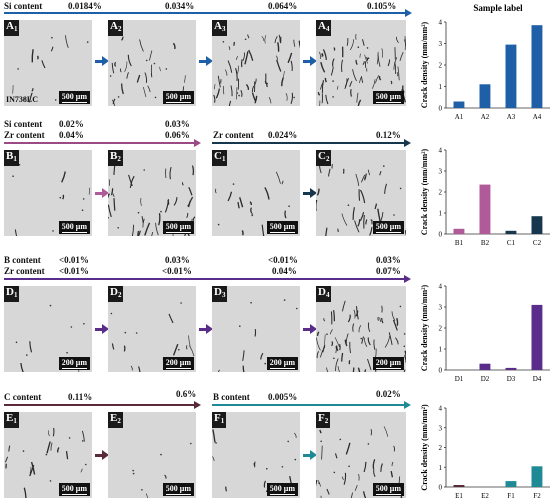 This screenshot has width=554, height=501. I want to click on x-tick-label: D2, so click(485, 379).